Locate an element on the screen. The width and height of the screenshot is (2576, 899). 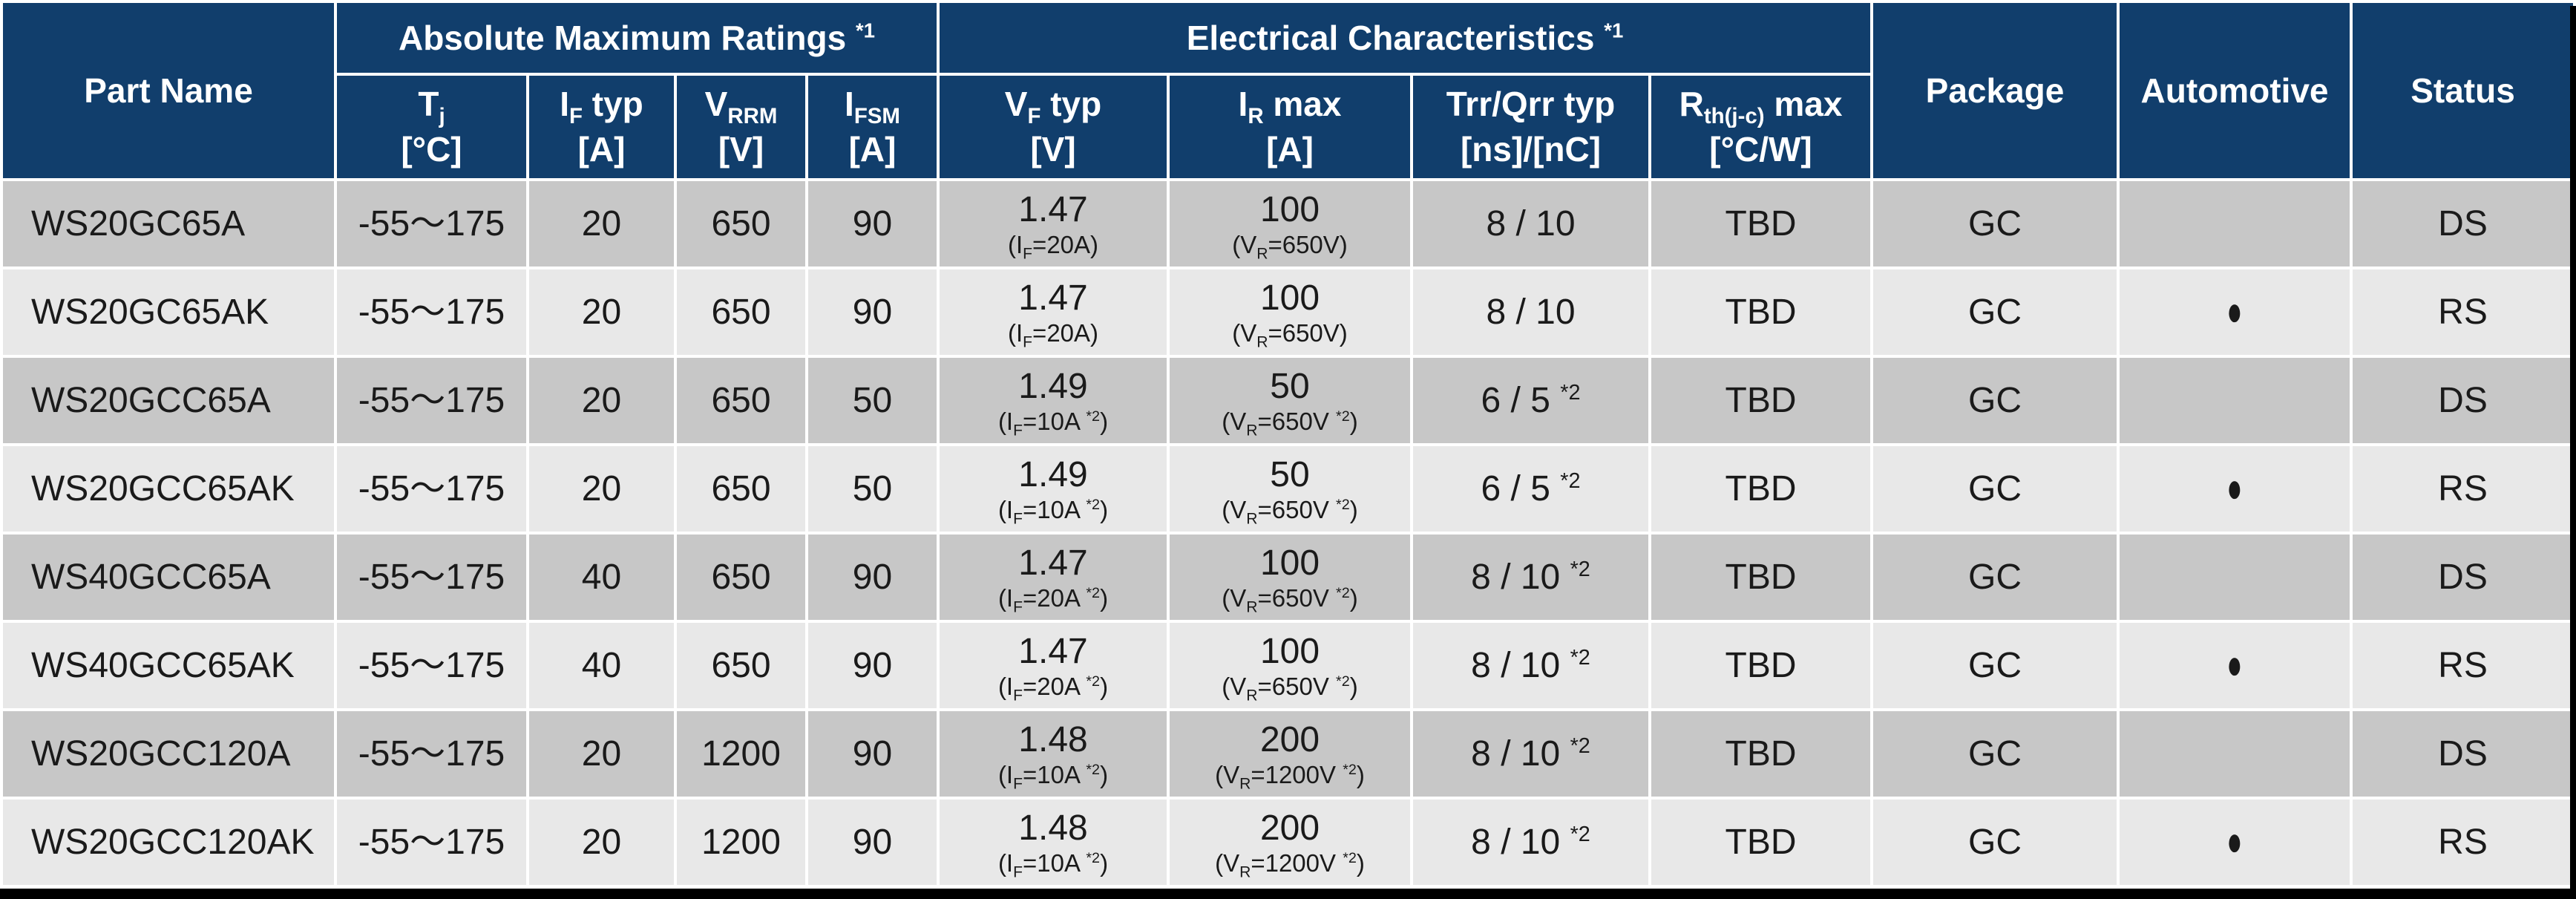
header-vf-typ: VF typ [V] is located at coordinates (1053, 127).